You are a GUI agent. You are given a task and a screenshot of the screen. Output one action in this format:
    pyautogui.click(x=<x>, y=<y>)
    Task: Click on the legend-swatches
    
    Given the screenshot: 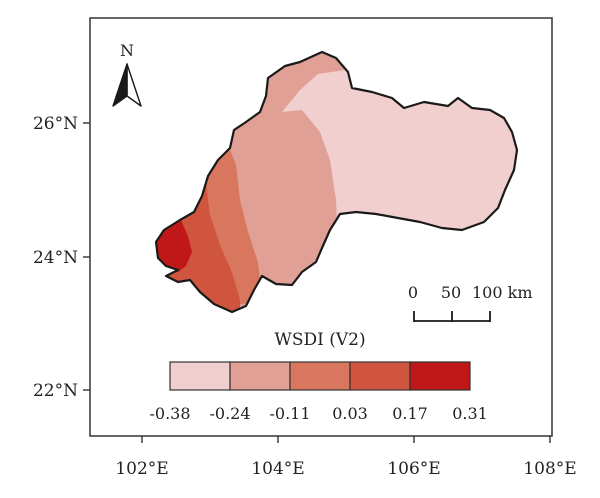 What is the action you would take?
    pyautogui.click(x=320, y=376)
    